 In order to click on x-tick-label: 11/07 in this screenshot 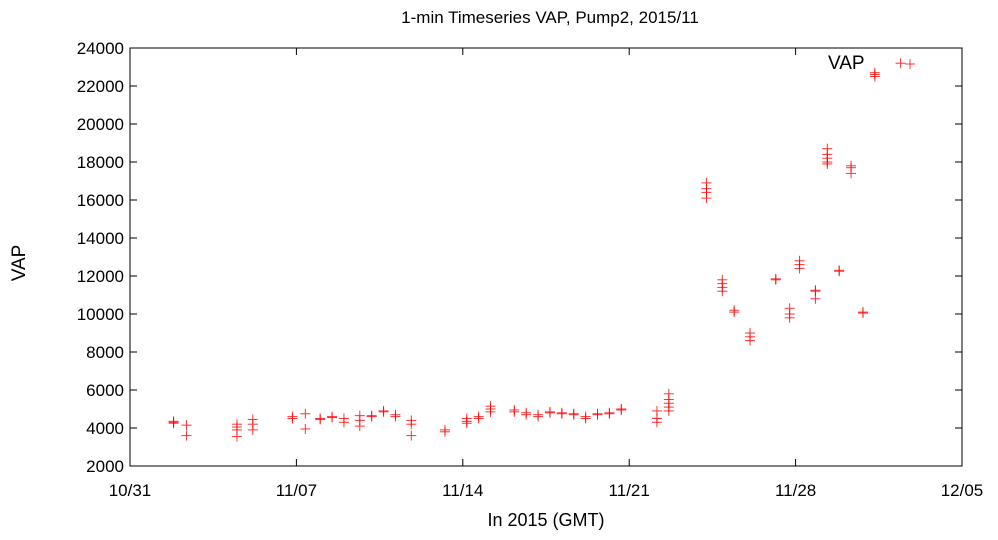, I will do `click(296, 490)`.